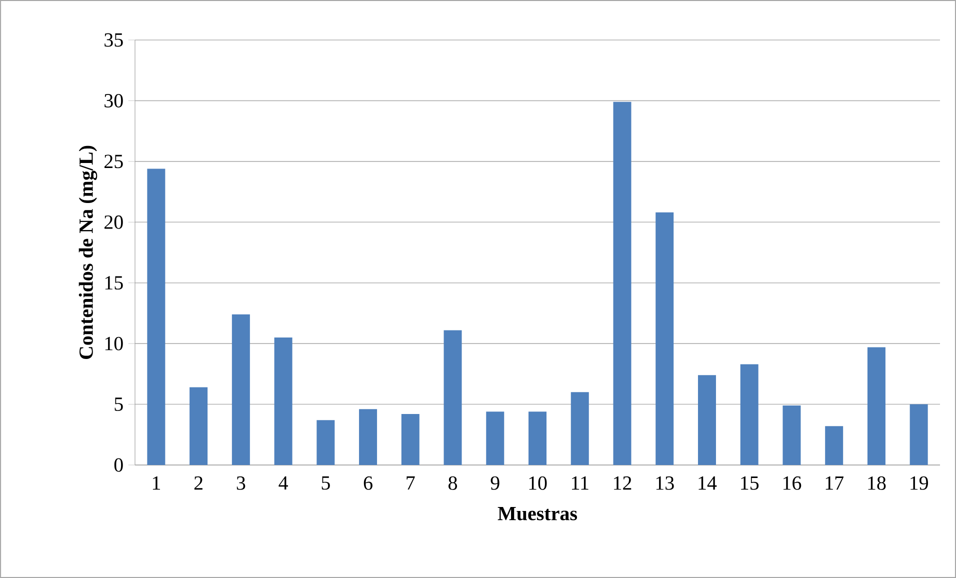 This screenshot has height=578, width=956. Describe the element at coordinates (750, 483) in the screenshot. I see `x-tick-label: 15` at that location.